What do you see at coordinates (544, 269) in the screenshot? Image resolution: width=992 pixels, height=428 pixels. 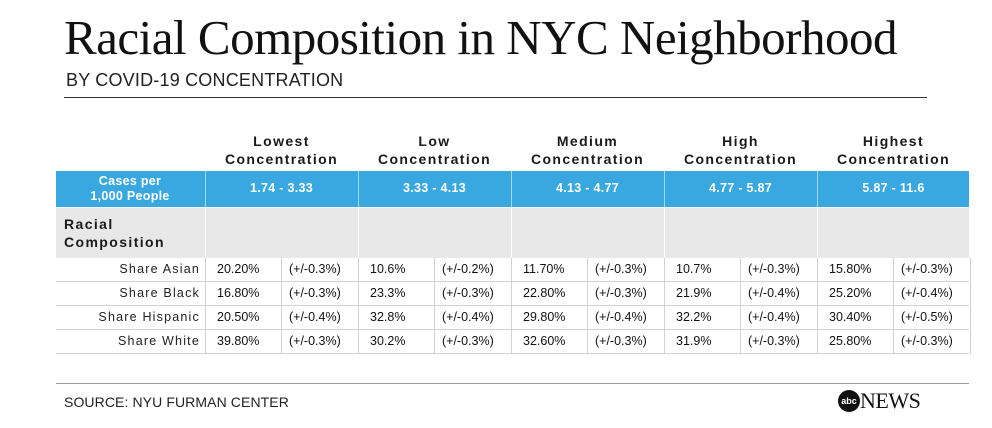 I see `share-value: 11.70%` at bounding box center [544, 269].